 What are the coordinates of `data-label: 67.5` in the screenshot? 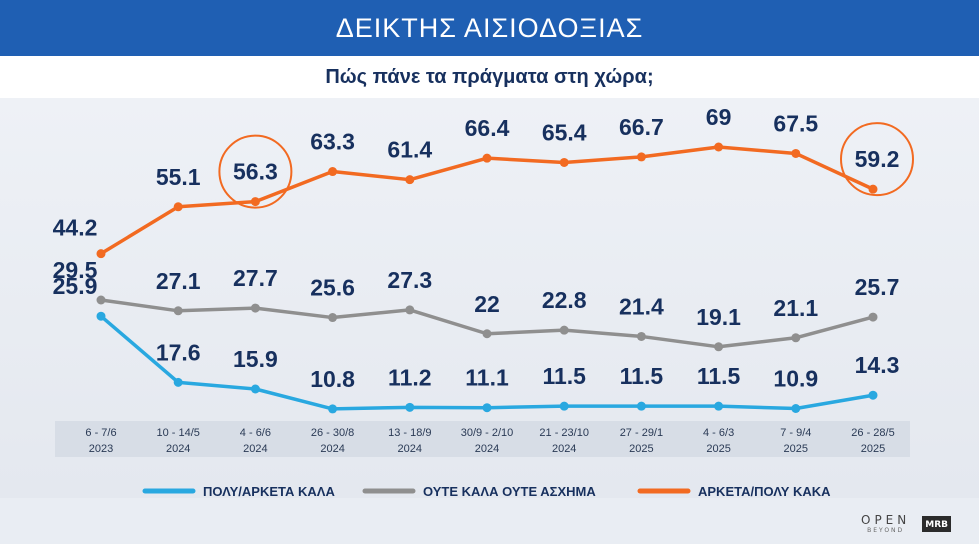 It's located at (795, 123).